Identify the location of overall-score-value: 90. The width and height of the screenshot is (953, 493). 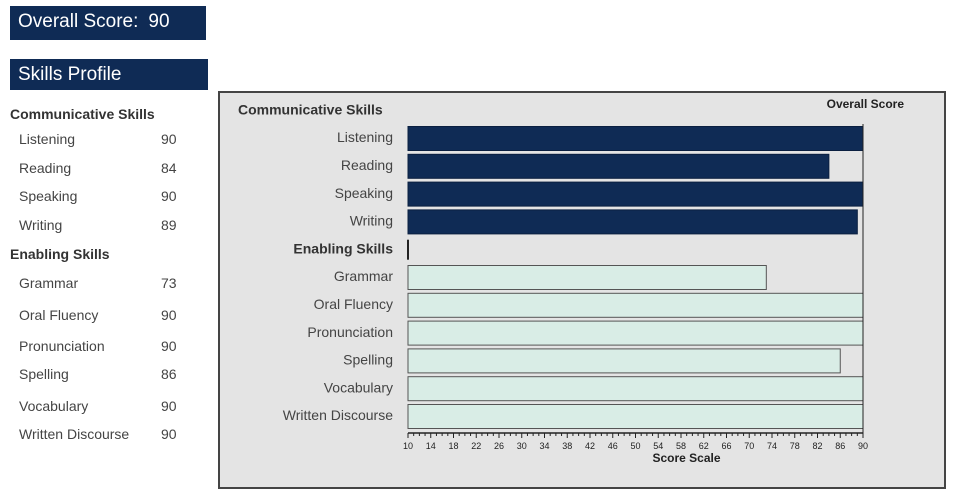
(159, 21).